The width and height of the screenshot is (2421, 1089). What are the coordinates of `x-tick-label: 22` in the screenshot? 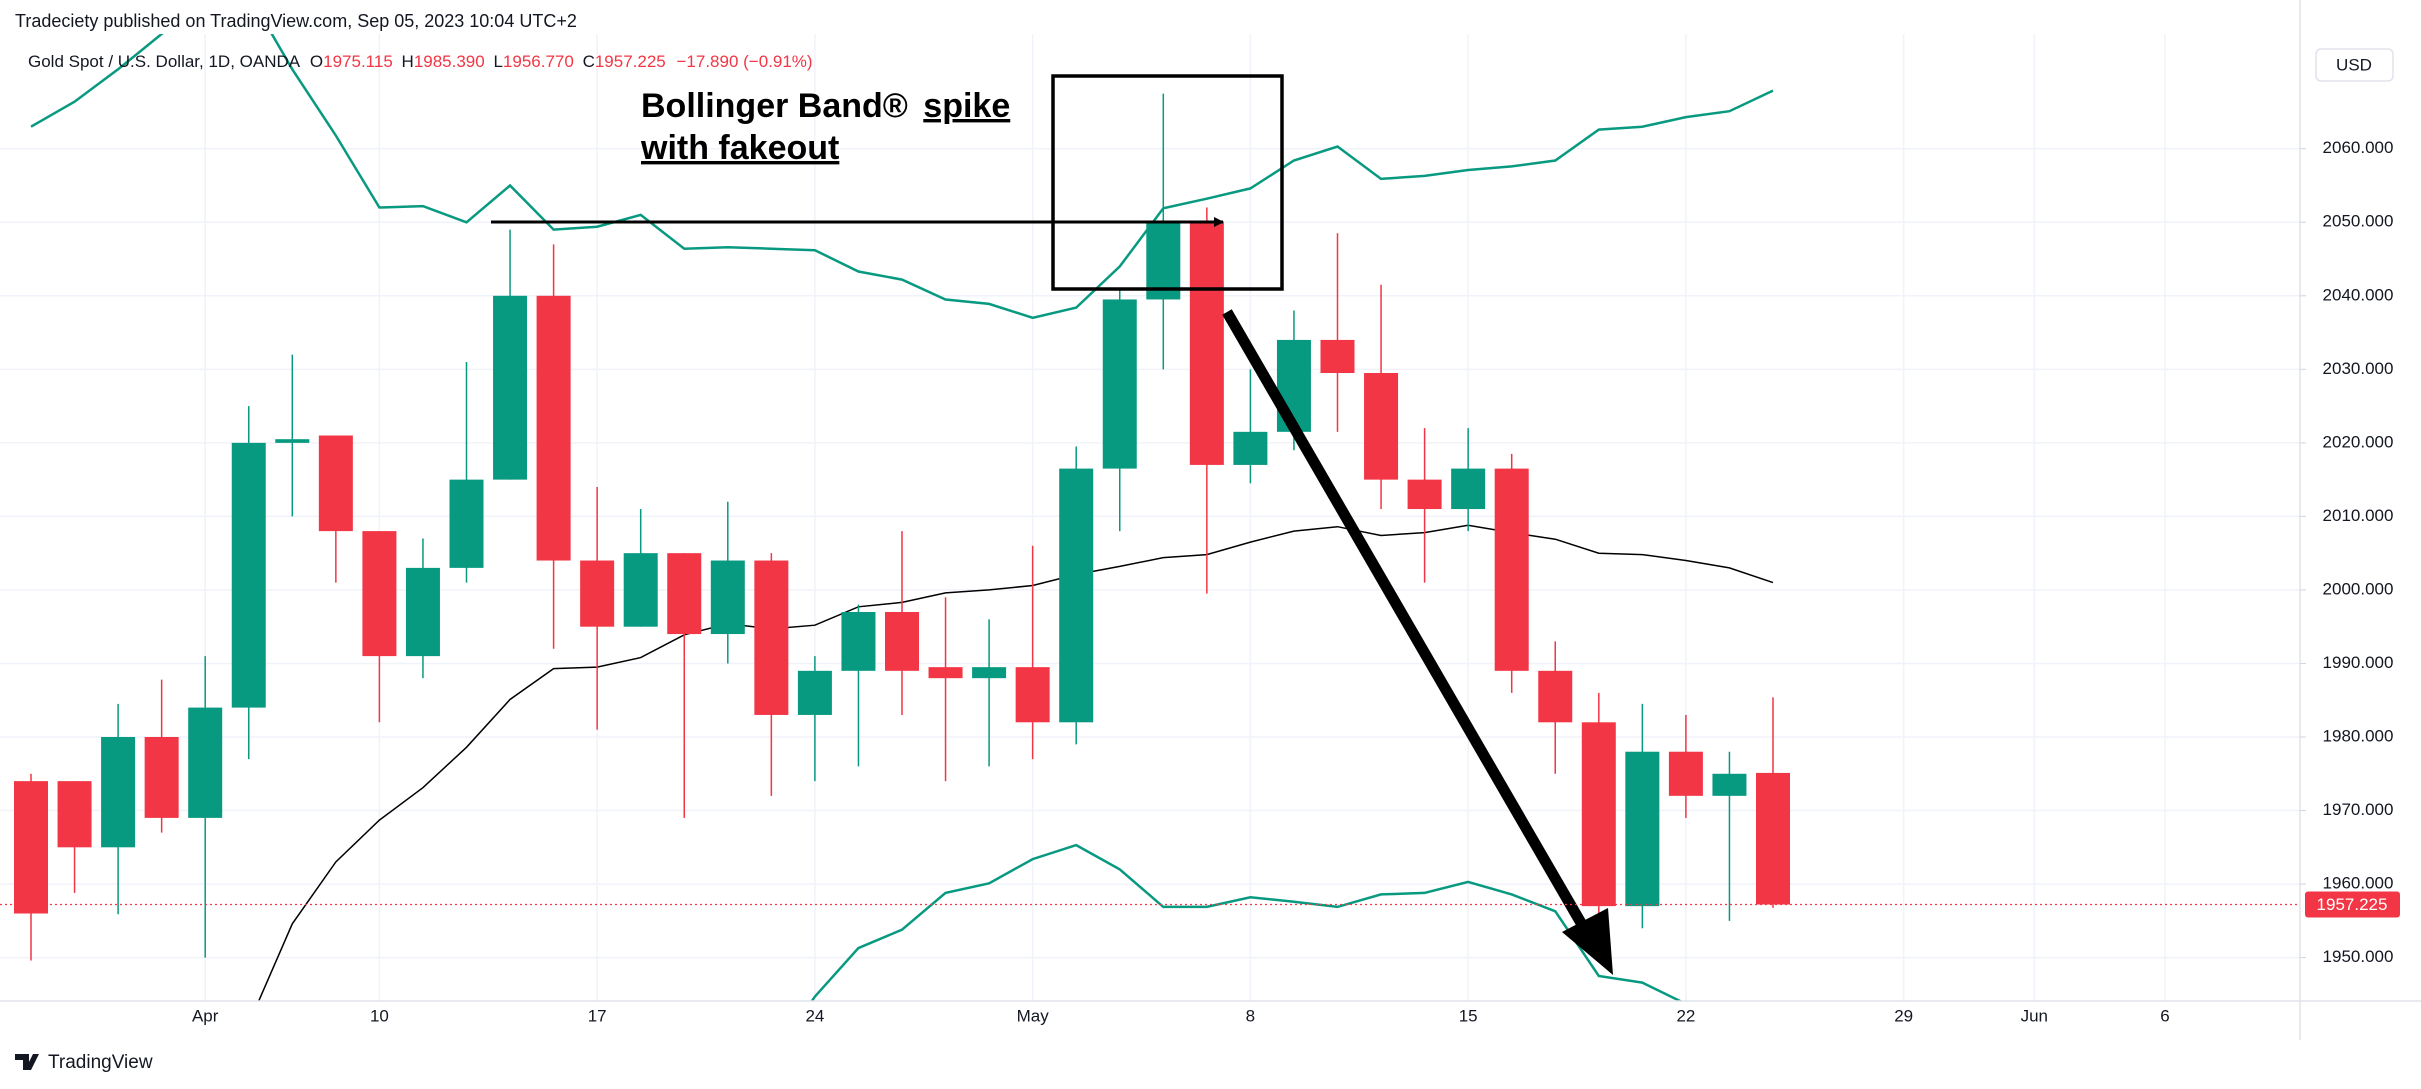 It's located at (1685, 1015).